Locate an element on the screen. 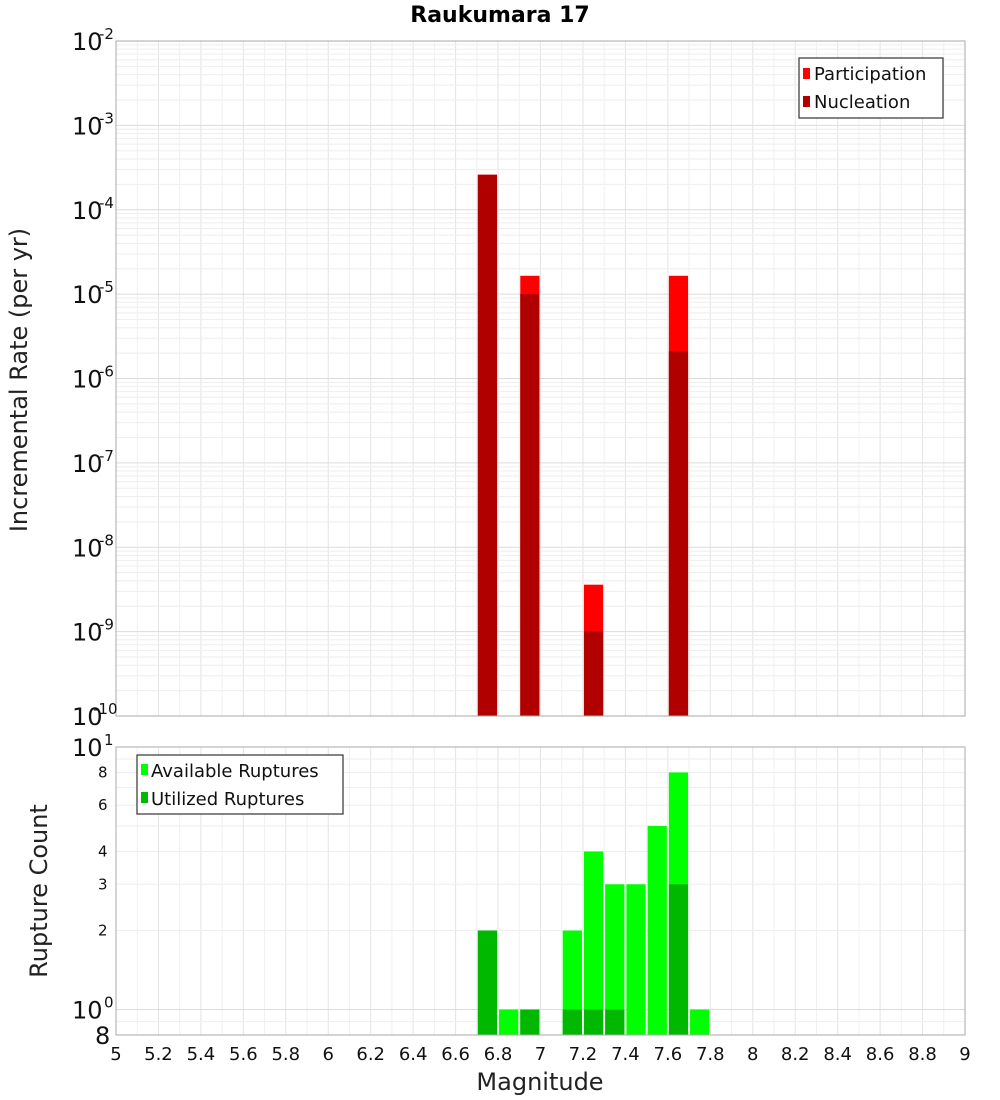 The height and width of the screenshot is (1100, 1000). x-tick-label: 5.2 is located at coordinates (158, 1054).